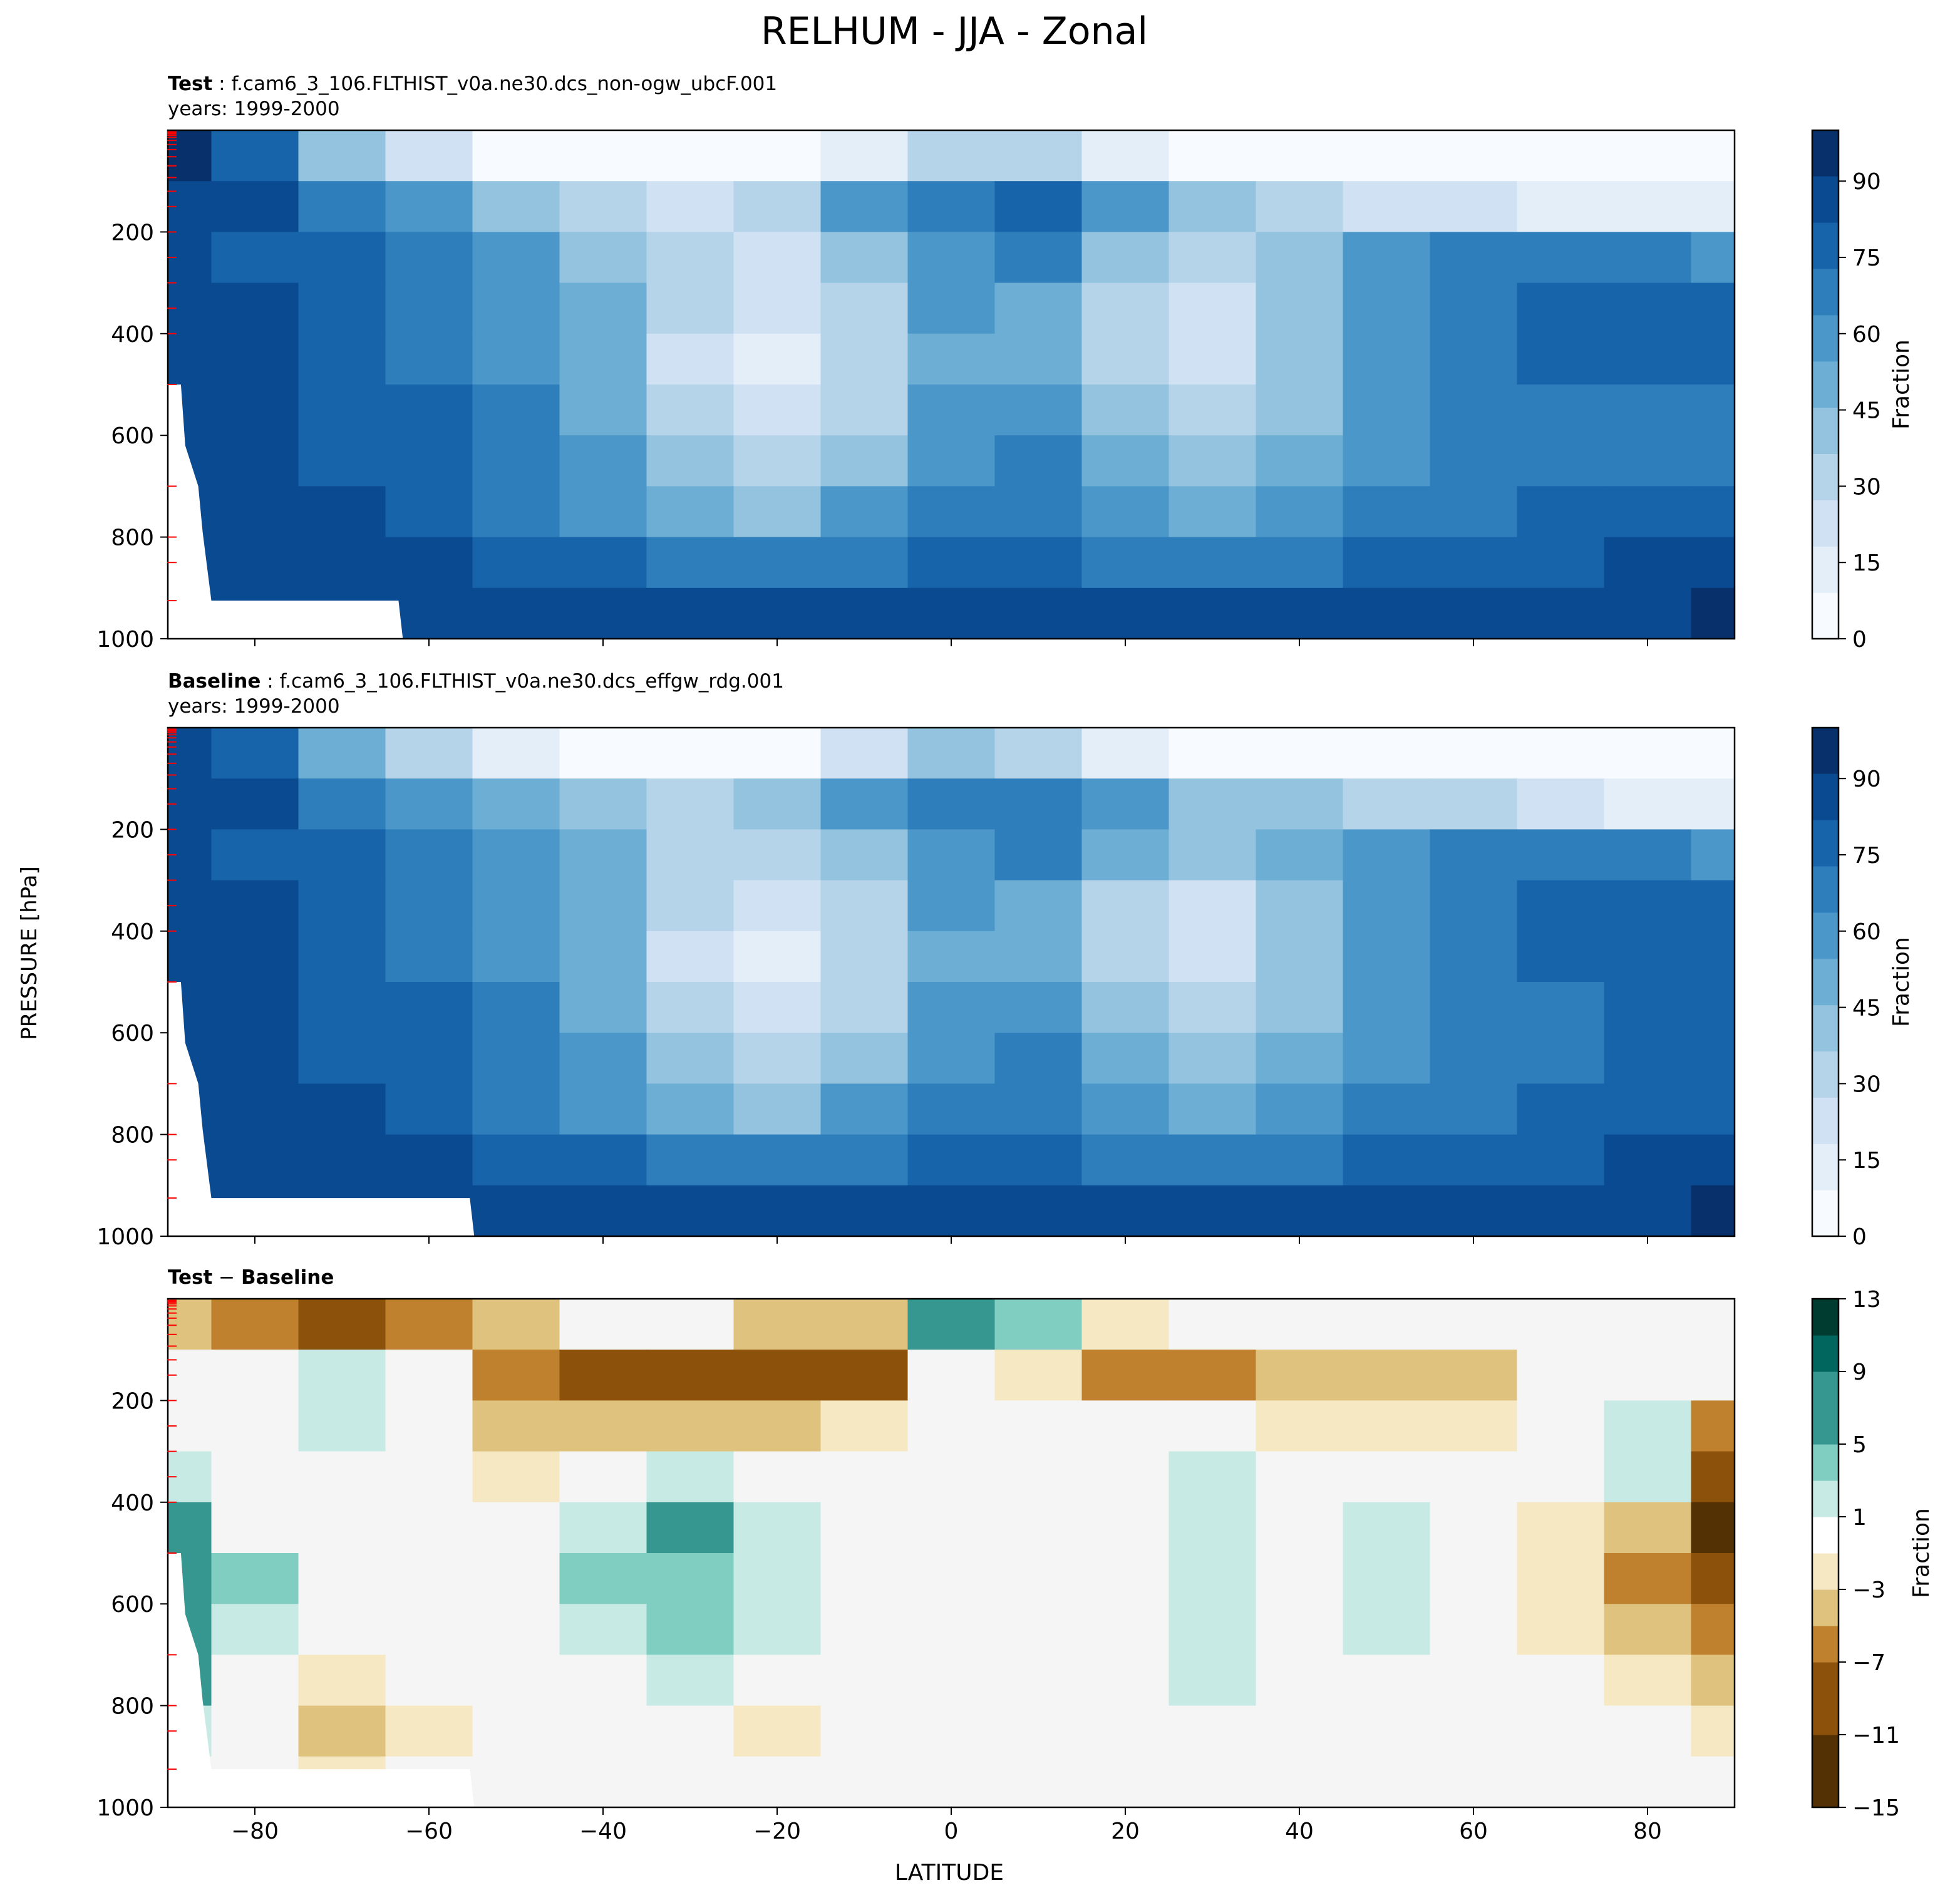  Describe the element at coordinates (251, 1277) in the screenshot. I see `difference-panel-header: Test − Baseline` at that location.